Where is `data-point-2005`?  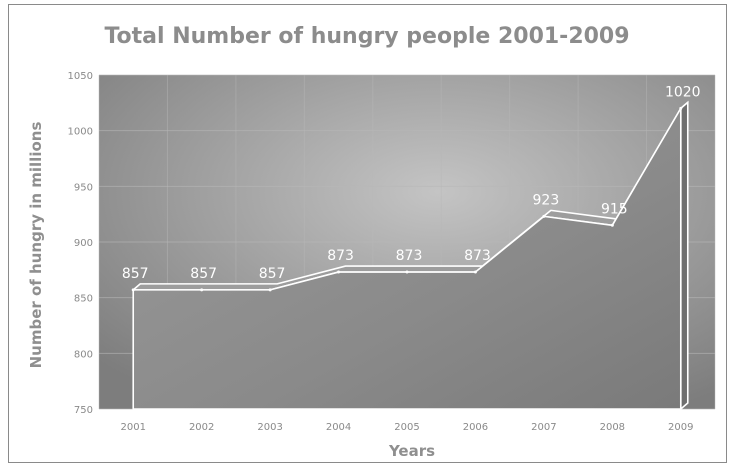 data-point-2005 is located at coordinates (407, 272).